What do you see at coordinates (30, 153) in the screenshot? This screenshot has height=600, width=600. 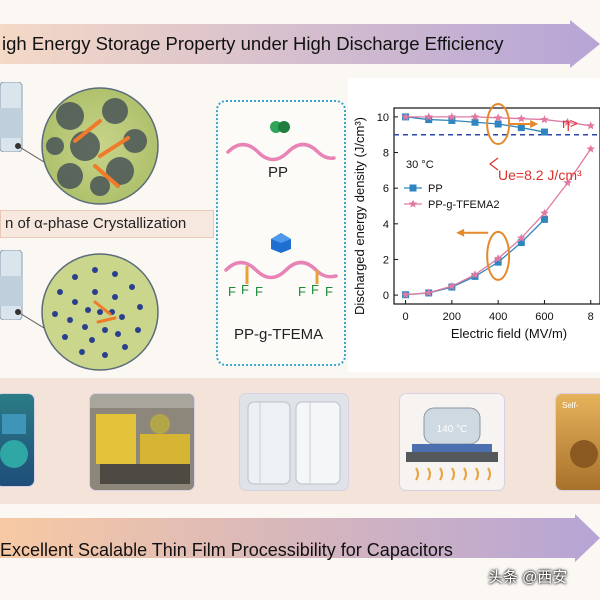 I see `connector-line-top` at bounding box center [30, 153].